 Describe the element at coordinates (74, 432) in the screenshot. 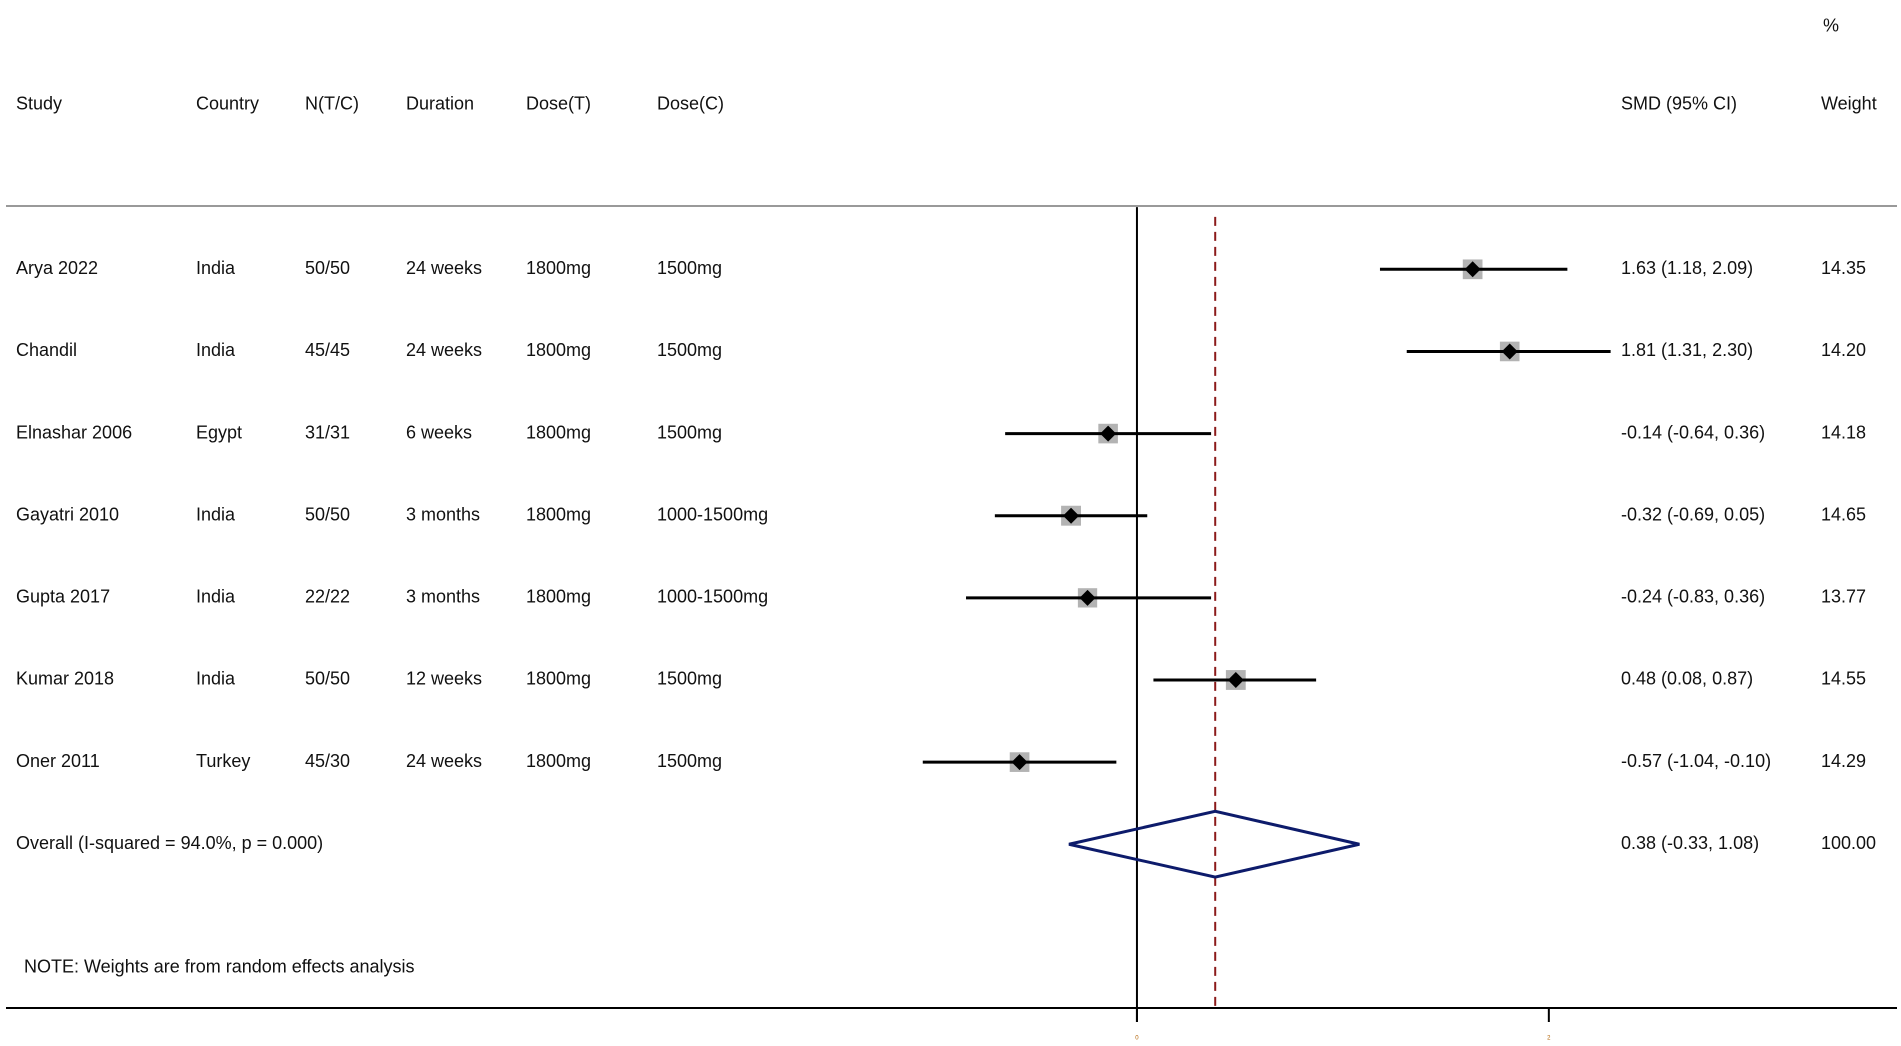

I see `cell-study: Elnashar 2006` at that location.